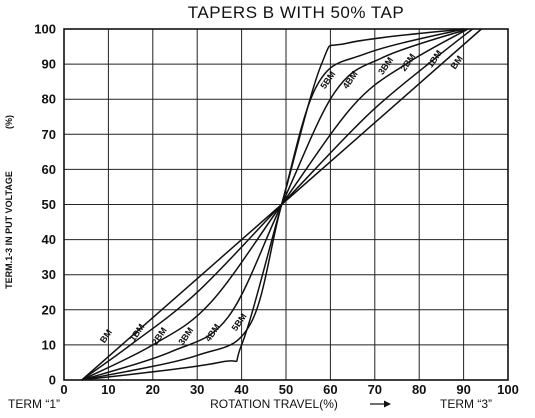 The height and width of the screenshot is (418, 535). What do you see at coordinates (49, 204) in the screenshot?
I see `y-tick-50: 50` at bounding box center [49, 204].